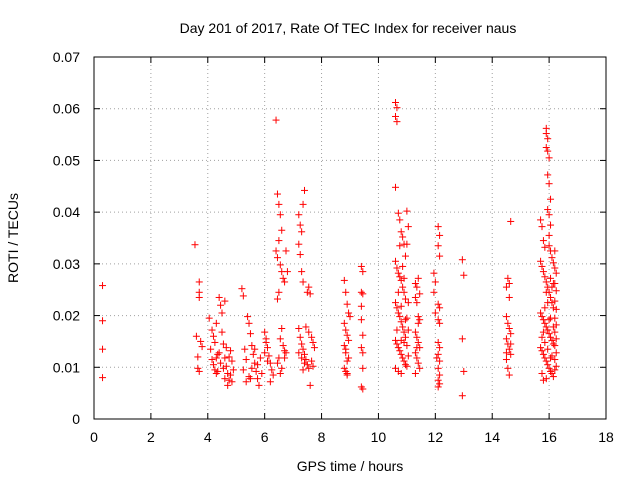 The image size is (640, 480). Describe the element at coordinates (606, 437) in the screenshot. I see `x-tick-label: 18` at that location.